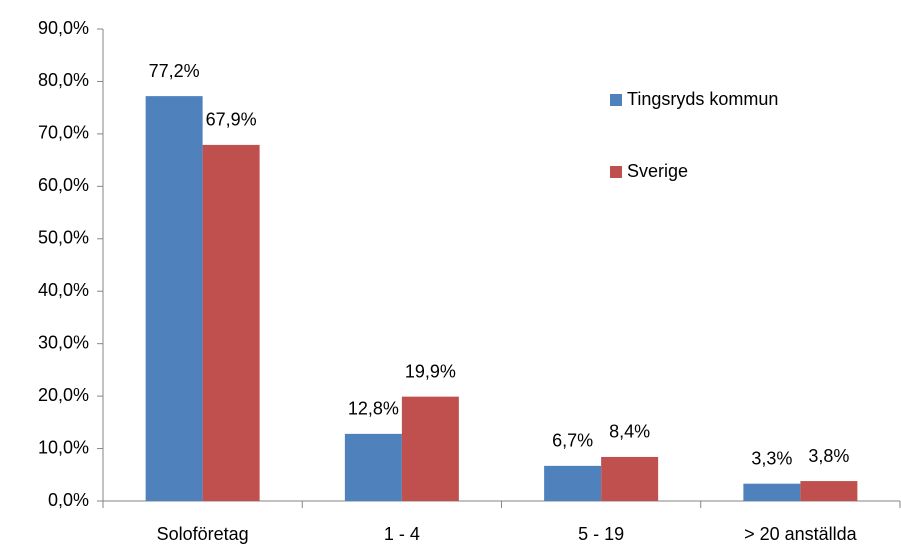  What do you see at coordinates (63, 80) in the screenshot?
I see `y-tick-label: 80,0%` at bounding box center [63, 80].